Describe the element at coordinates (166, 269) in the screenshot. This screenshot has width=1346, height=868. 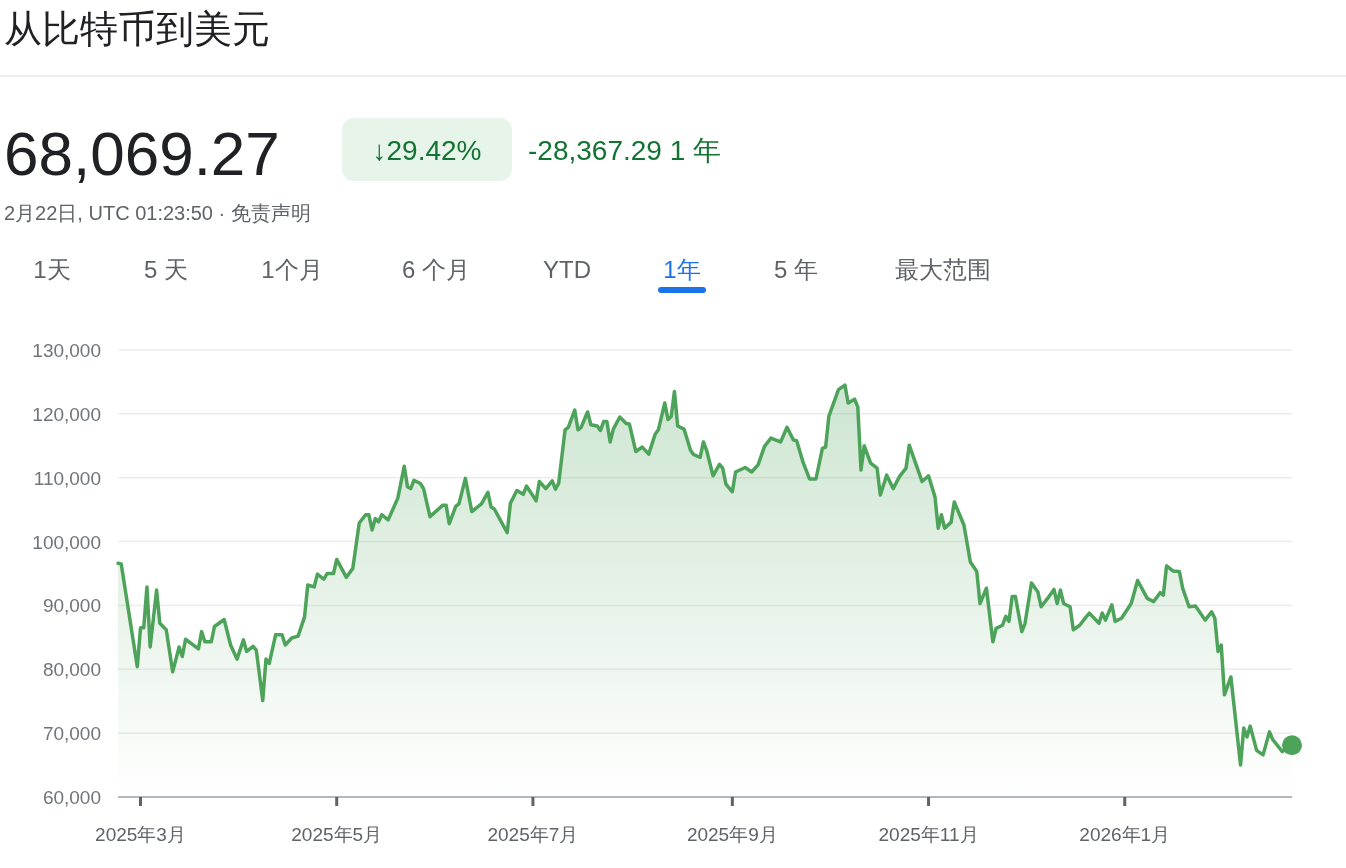
I see `text: 5 天` at that location.